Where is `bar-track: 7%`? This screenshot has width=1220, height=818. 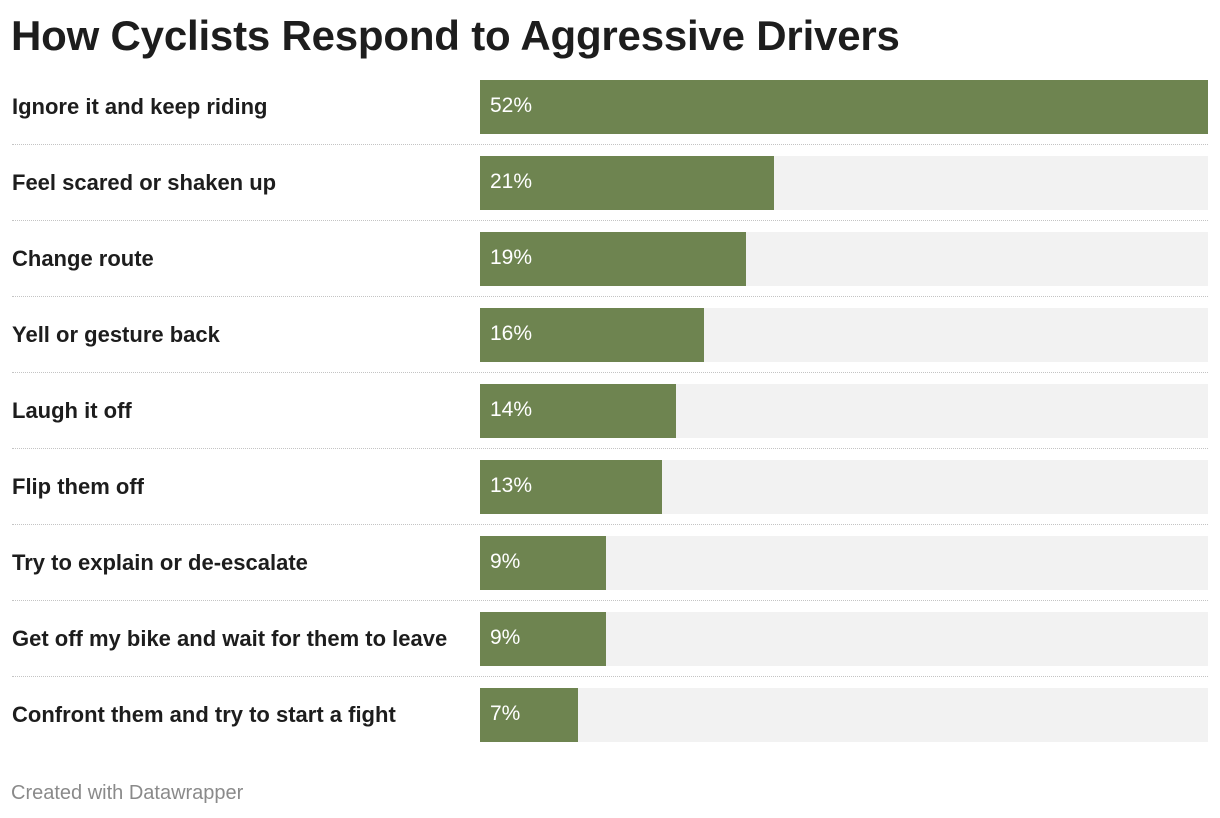 bar-track: 7% is located at coordinates (844, 715).